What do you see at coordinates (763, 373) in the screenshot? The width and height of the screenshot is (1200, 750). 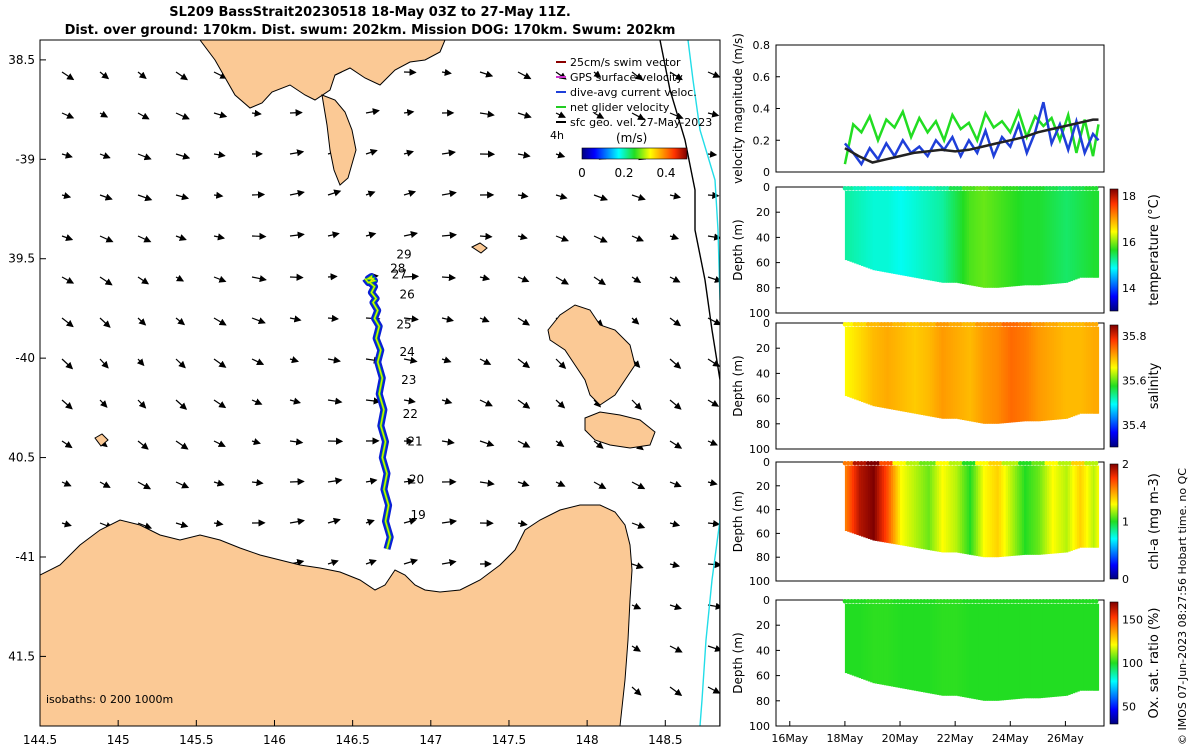 I see `y-tick-label: 40` at bounding box center [763, 373].